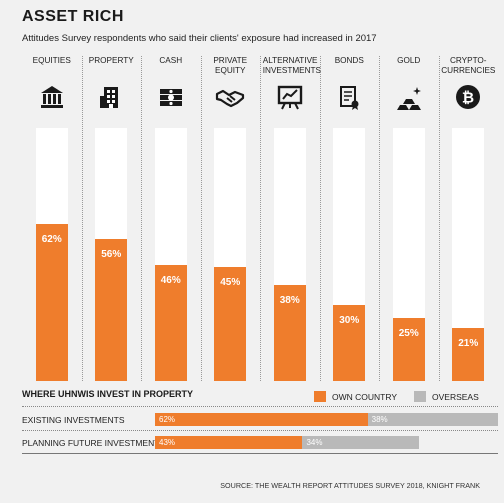 This screenshot has width=504, height=503. What do you see at coordinates (111, 255) in the screenshot?
I see `bar-value-label: 56%` at bounding box center [111, 255].